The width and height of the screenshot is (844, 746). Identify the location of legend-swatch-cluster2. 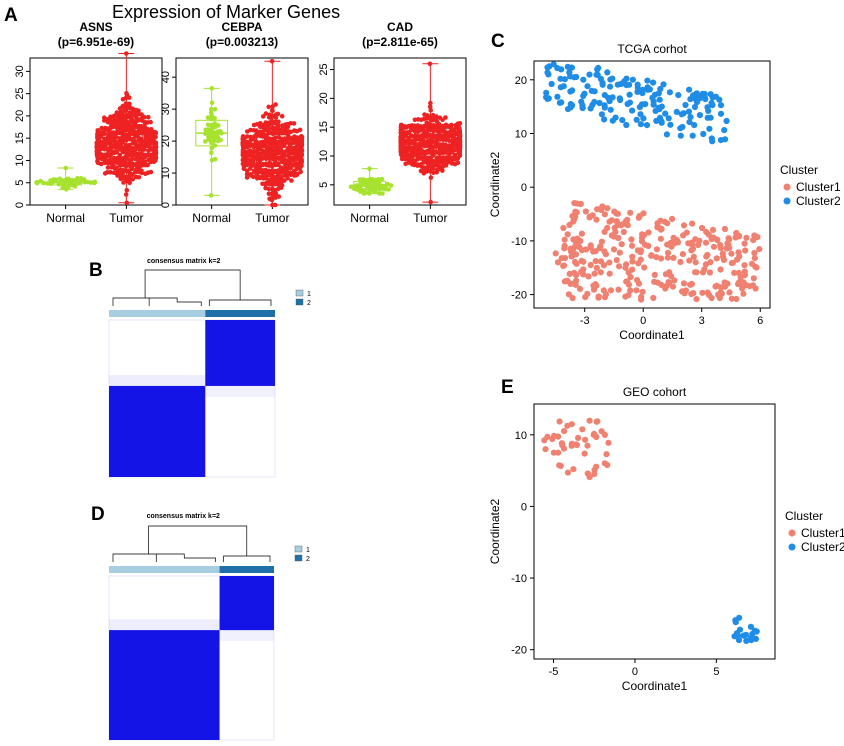
(792, 547).